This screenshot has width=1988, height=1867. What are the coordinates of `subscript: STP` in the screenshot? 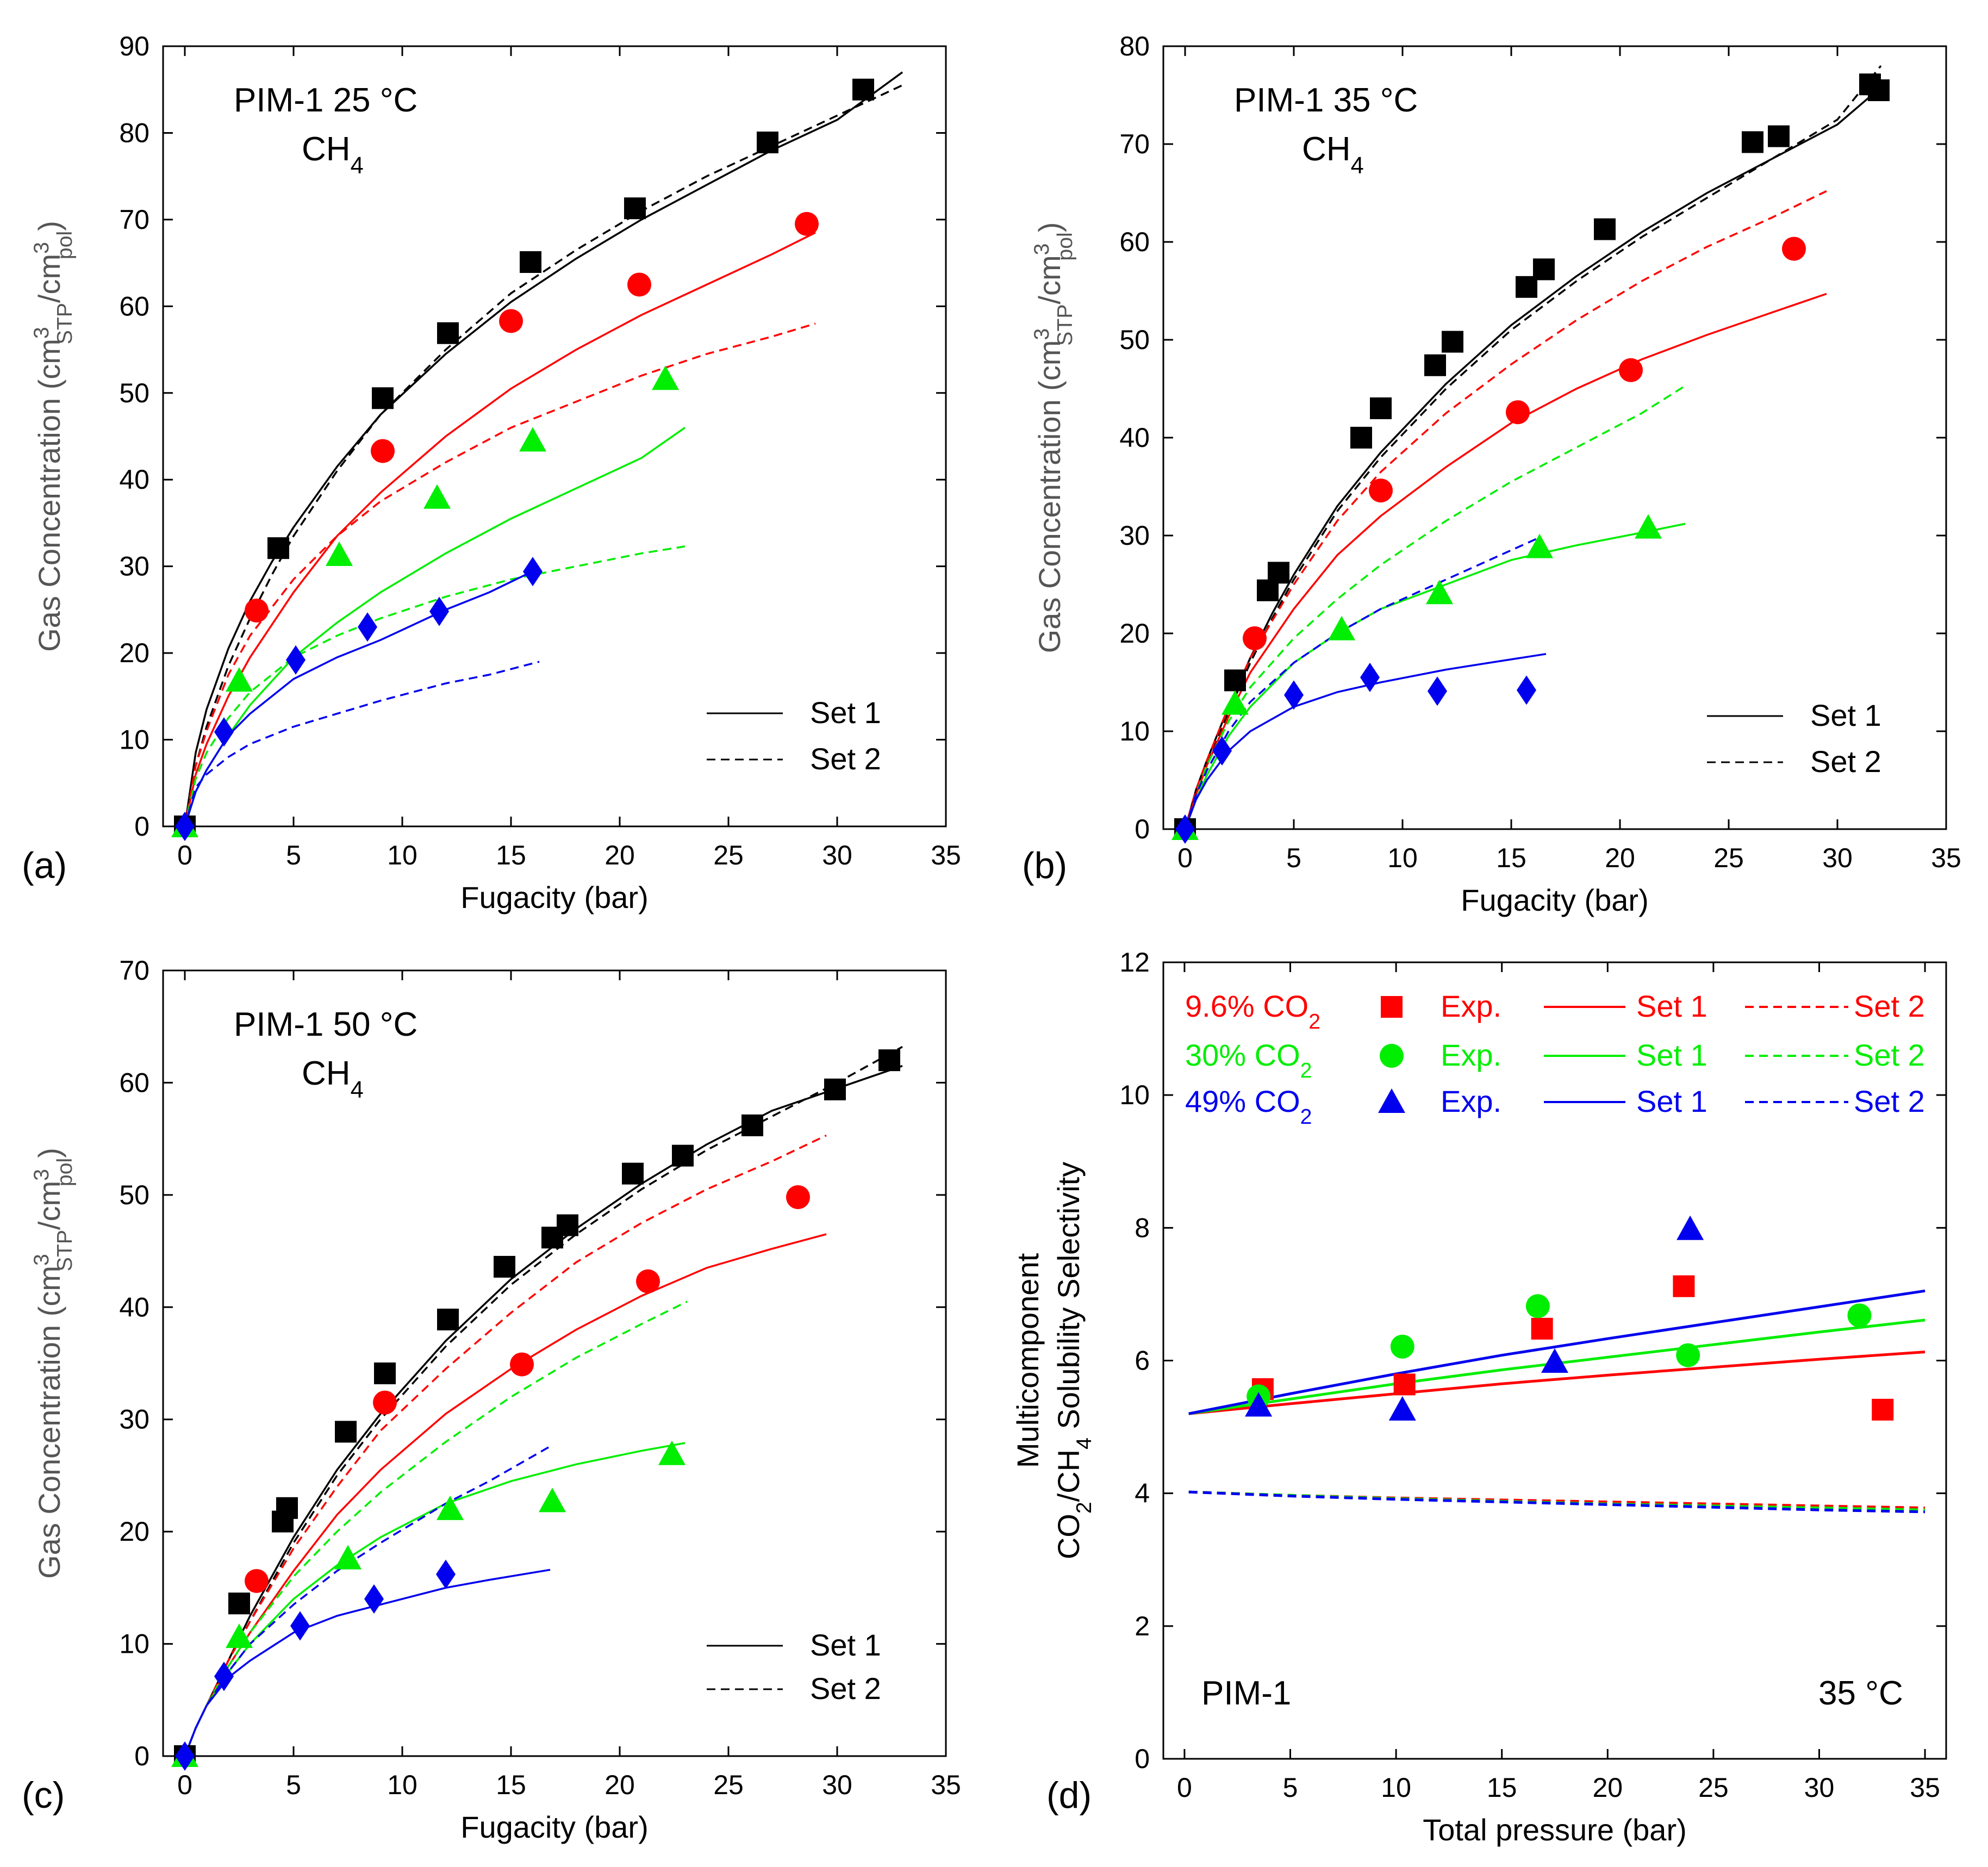 It's located at (1065, 325).